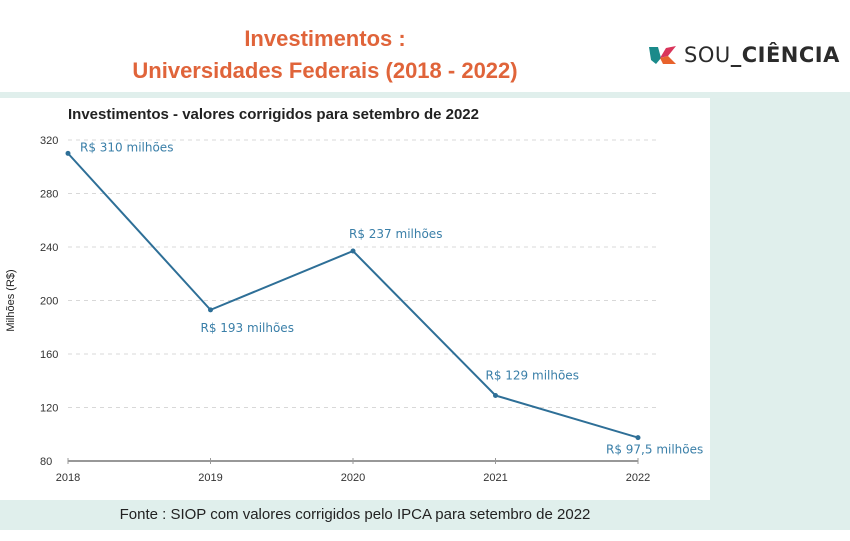 The image size is (850, 541). Describe the element at coordinates (353, 478) in the screenshot. I see `x-tick-label: 2020` at that location.